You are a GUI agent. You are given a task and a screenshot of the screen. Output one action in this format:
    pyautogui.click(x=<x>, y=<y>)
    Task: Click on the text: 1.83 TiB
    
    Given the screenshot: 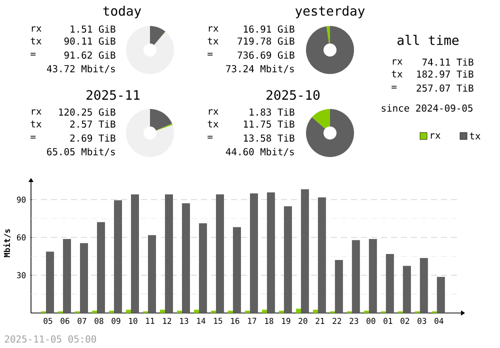 What is the action you would take?
    pyautogui.click(x=272, y=112)
    